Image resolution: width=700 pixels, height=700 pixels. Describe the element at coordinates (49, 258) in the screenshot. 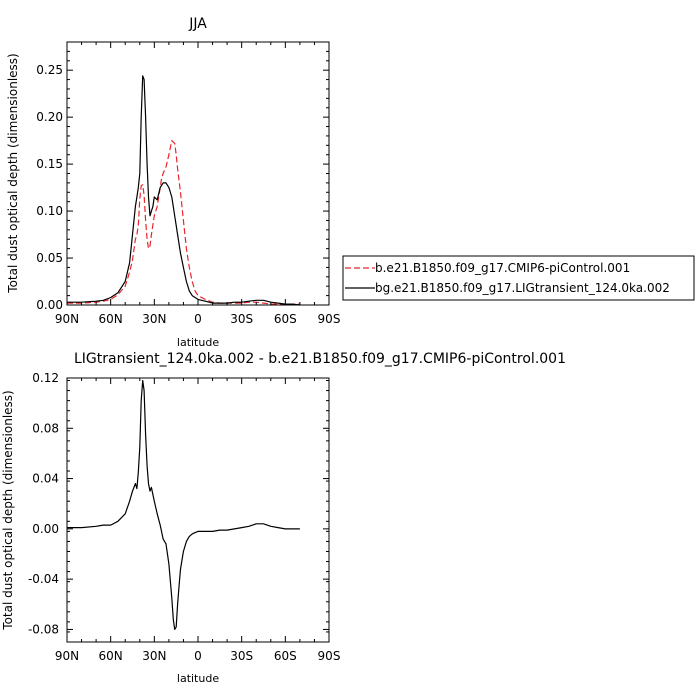

I see `top-chart-y-tick-label: 0.05` at that location.